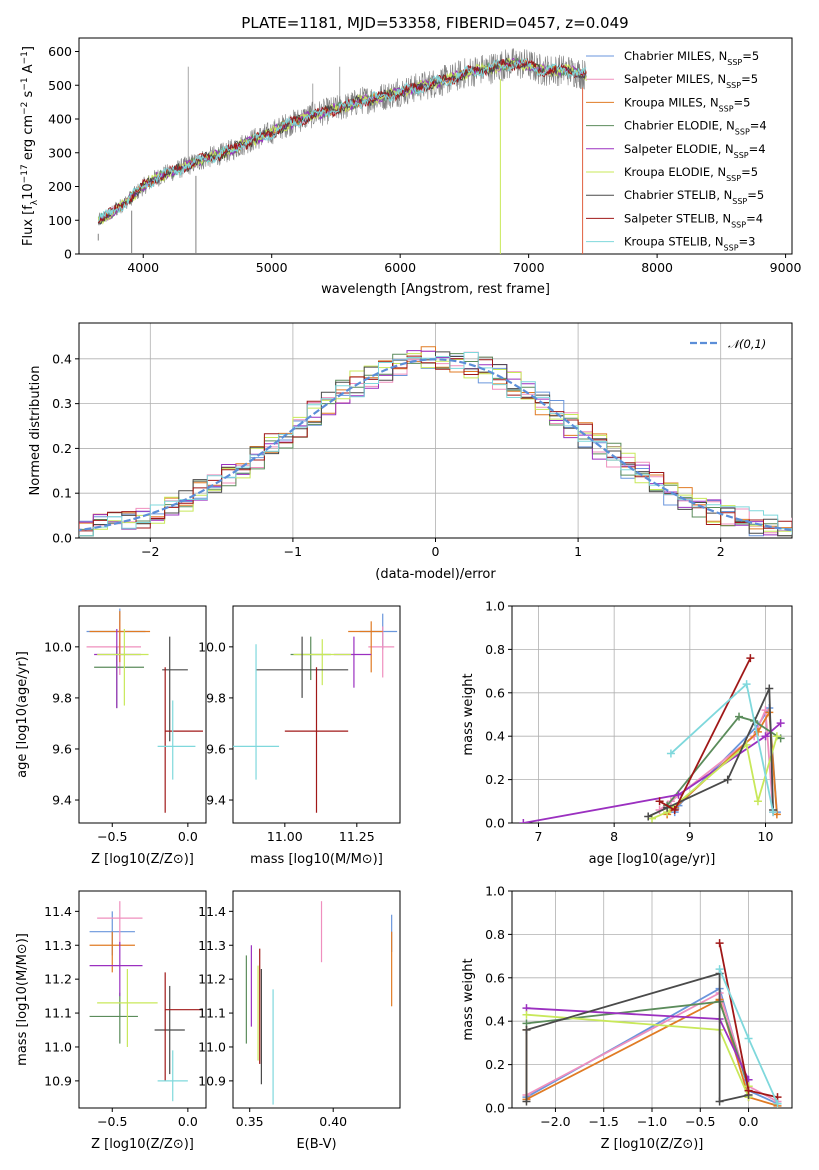 The width and height of the screenshot is (819, 1170). I want to click on y-tick-label: 0.2, so click(62, 448).